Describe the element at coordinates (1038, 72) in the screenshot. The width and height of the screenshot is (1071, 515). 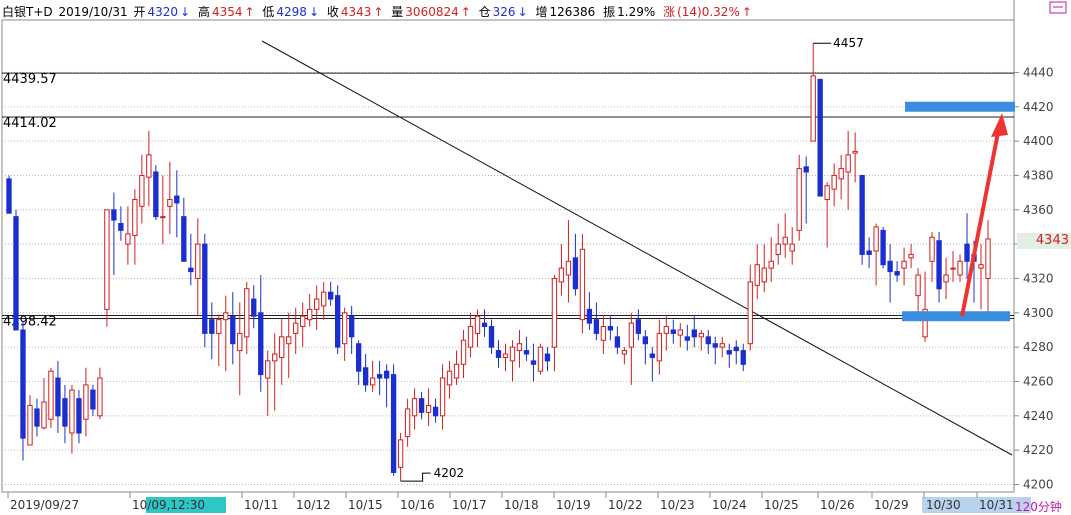
I see `y-tick-label: 4440` at that location.